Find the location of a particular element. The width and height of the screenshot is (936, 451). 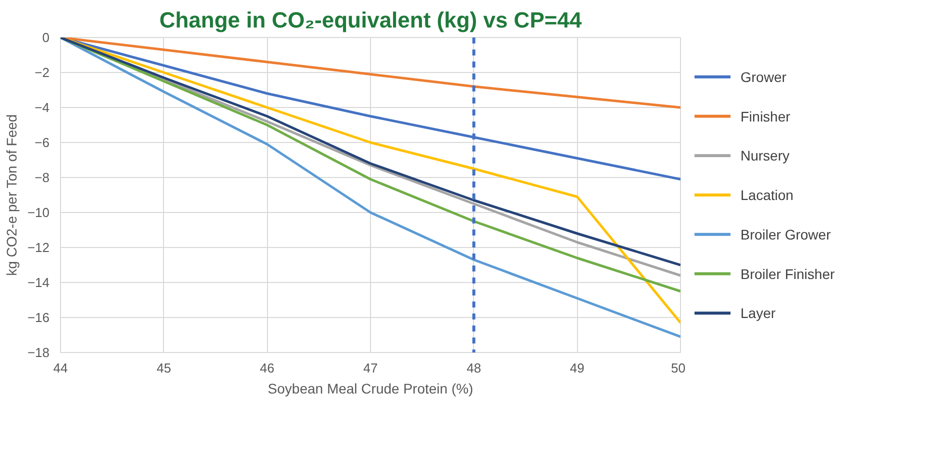

y-tick-label: −8 is located at coordinates (42, 177).